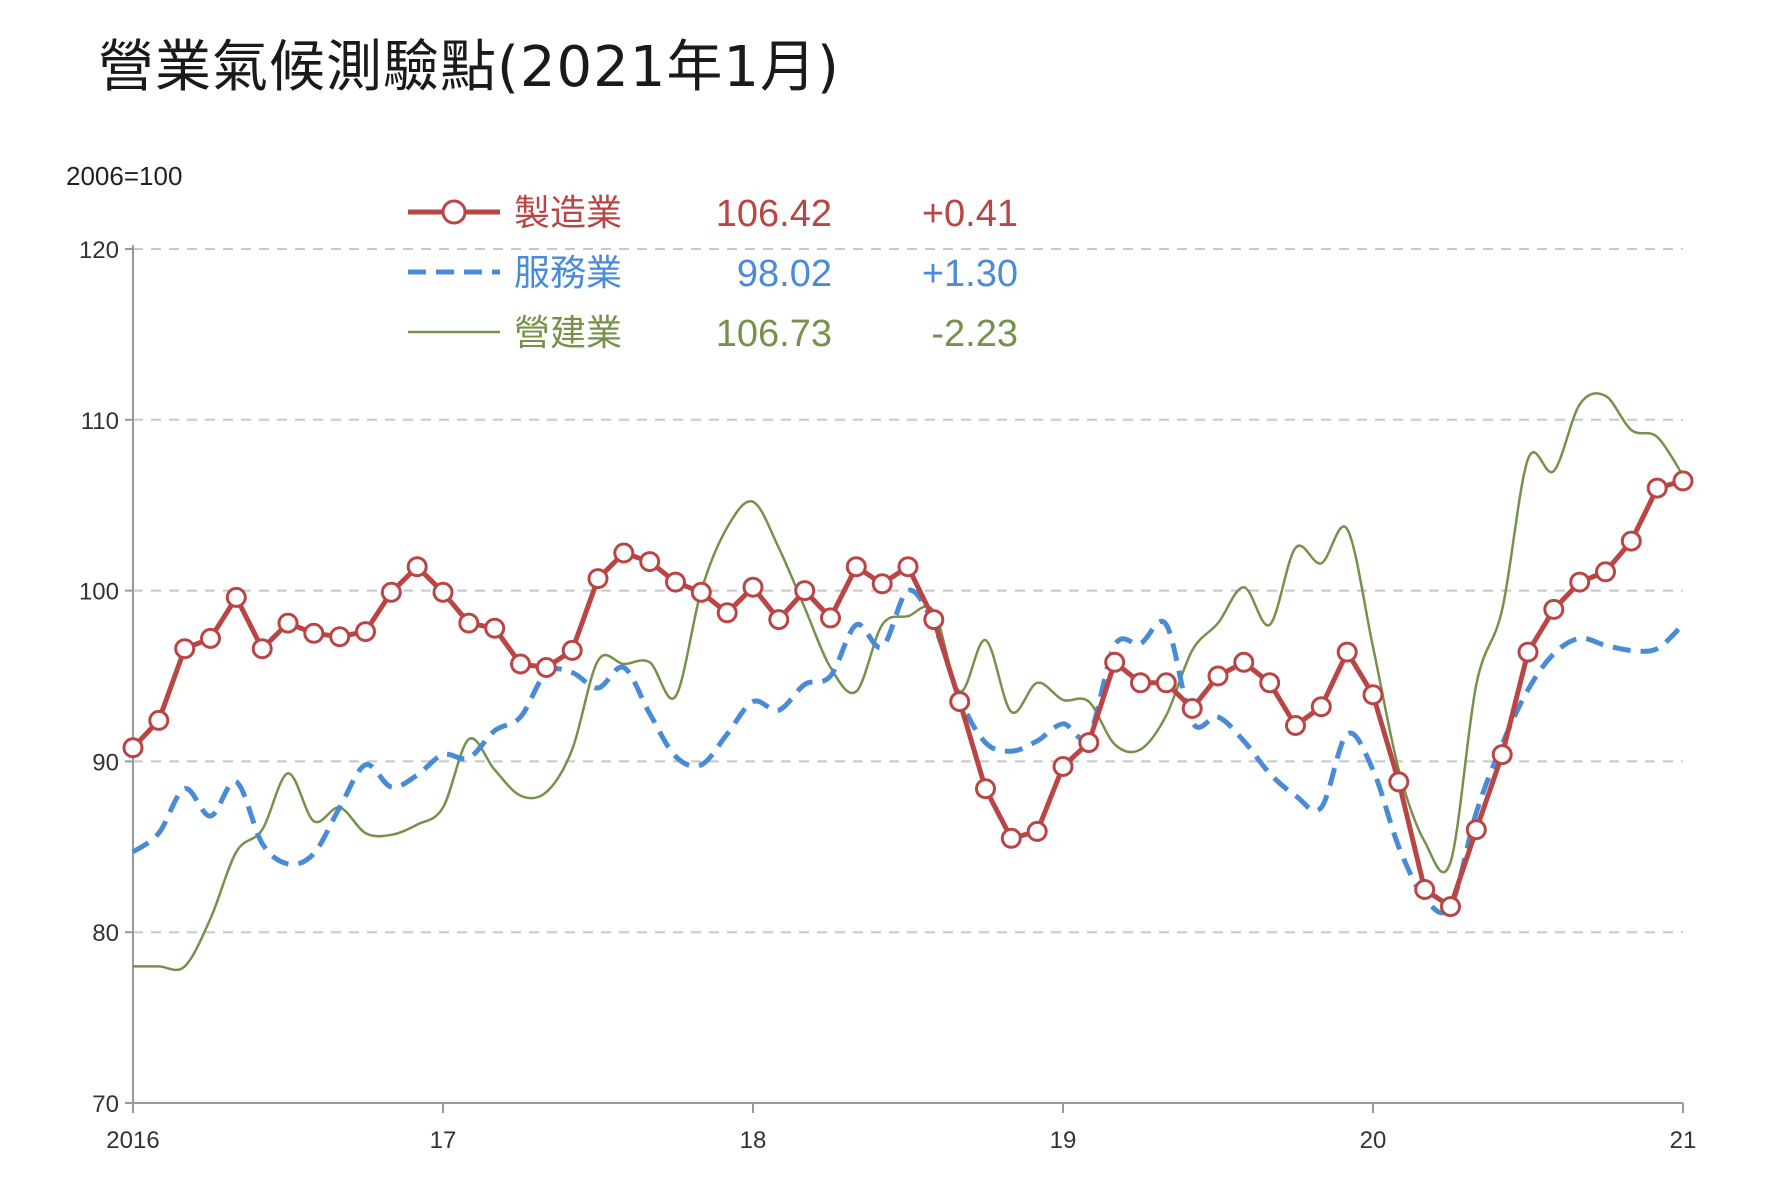  I want to click on x-tick-label: 18, so click(753, 1140).